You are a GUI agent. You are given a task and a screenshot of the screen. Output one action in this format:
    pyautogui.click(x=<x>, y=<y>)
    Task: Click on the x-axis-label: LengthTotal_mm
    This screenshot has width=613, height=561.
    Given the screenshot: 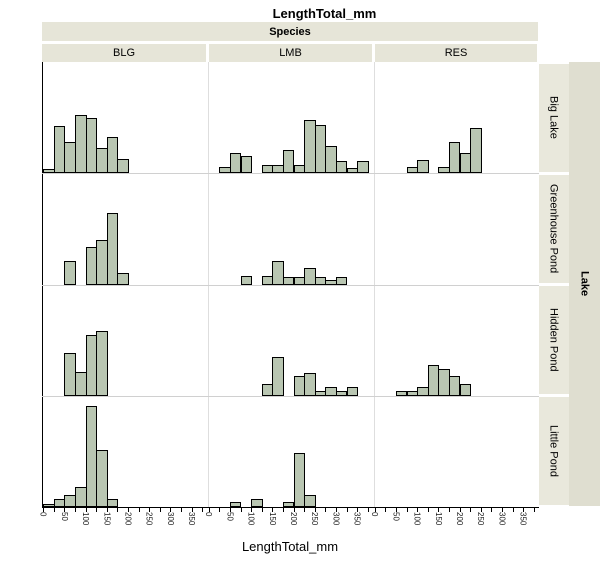 What is the action you would take?
    pyautogui.click(x=290, y=546)
    